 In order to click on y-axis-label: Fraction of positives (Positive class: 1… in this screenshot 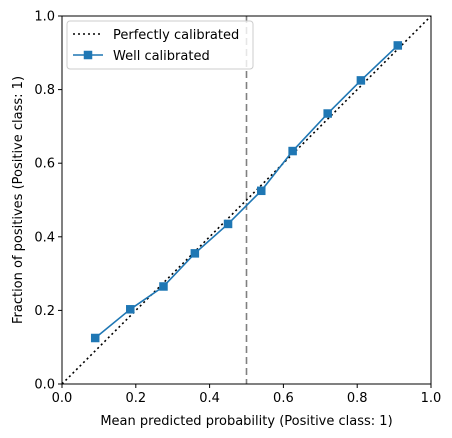, I will do `click(18, 200)`.